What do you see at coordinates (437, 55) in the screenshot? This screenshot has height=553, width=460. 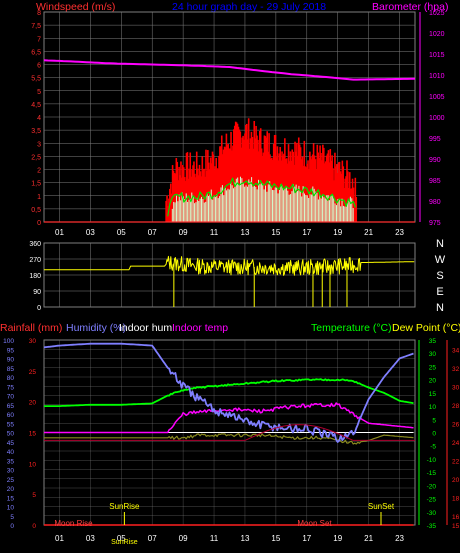 I see `barometer-tick-label: 1015` at bounding box center [437, 55].